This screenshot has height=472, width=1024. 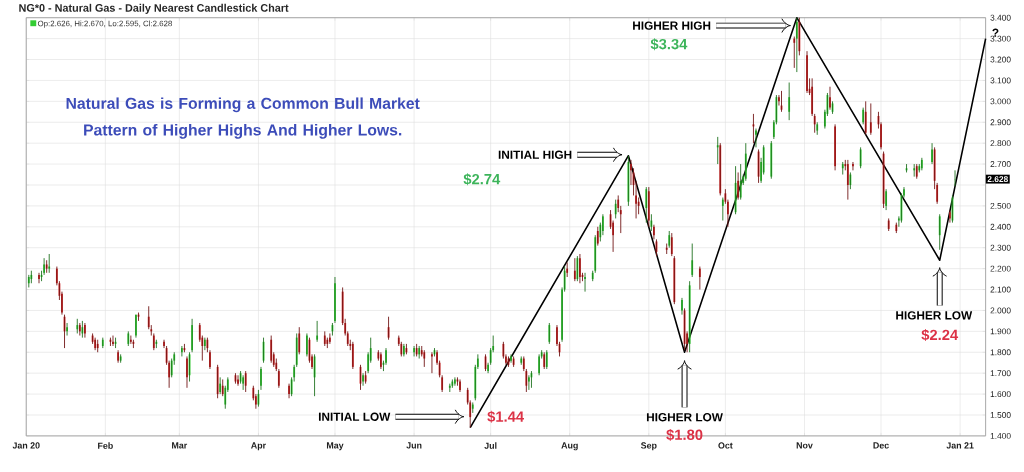 I want to click on y-tick-label: 2.200, so click(x=1000, y=268).